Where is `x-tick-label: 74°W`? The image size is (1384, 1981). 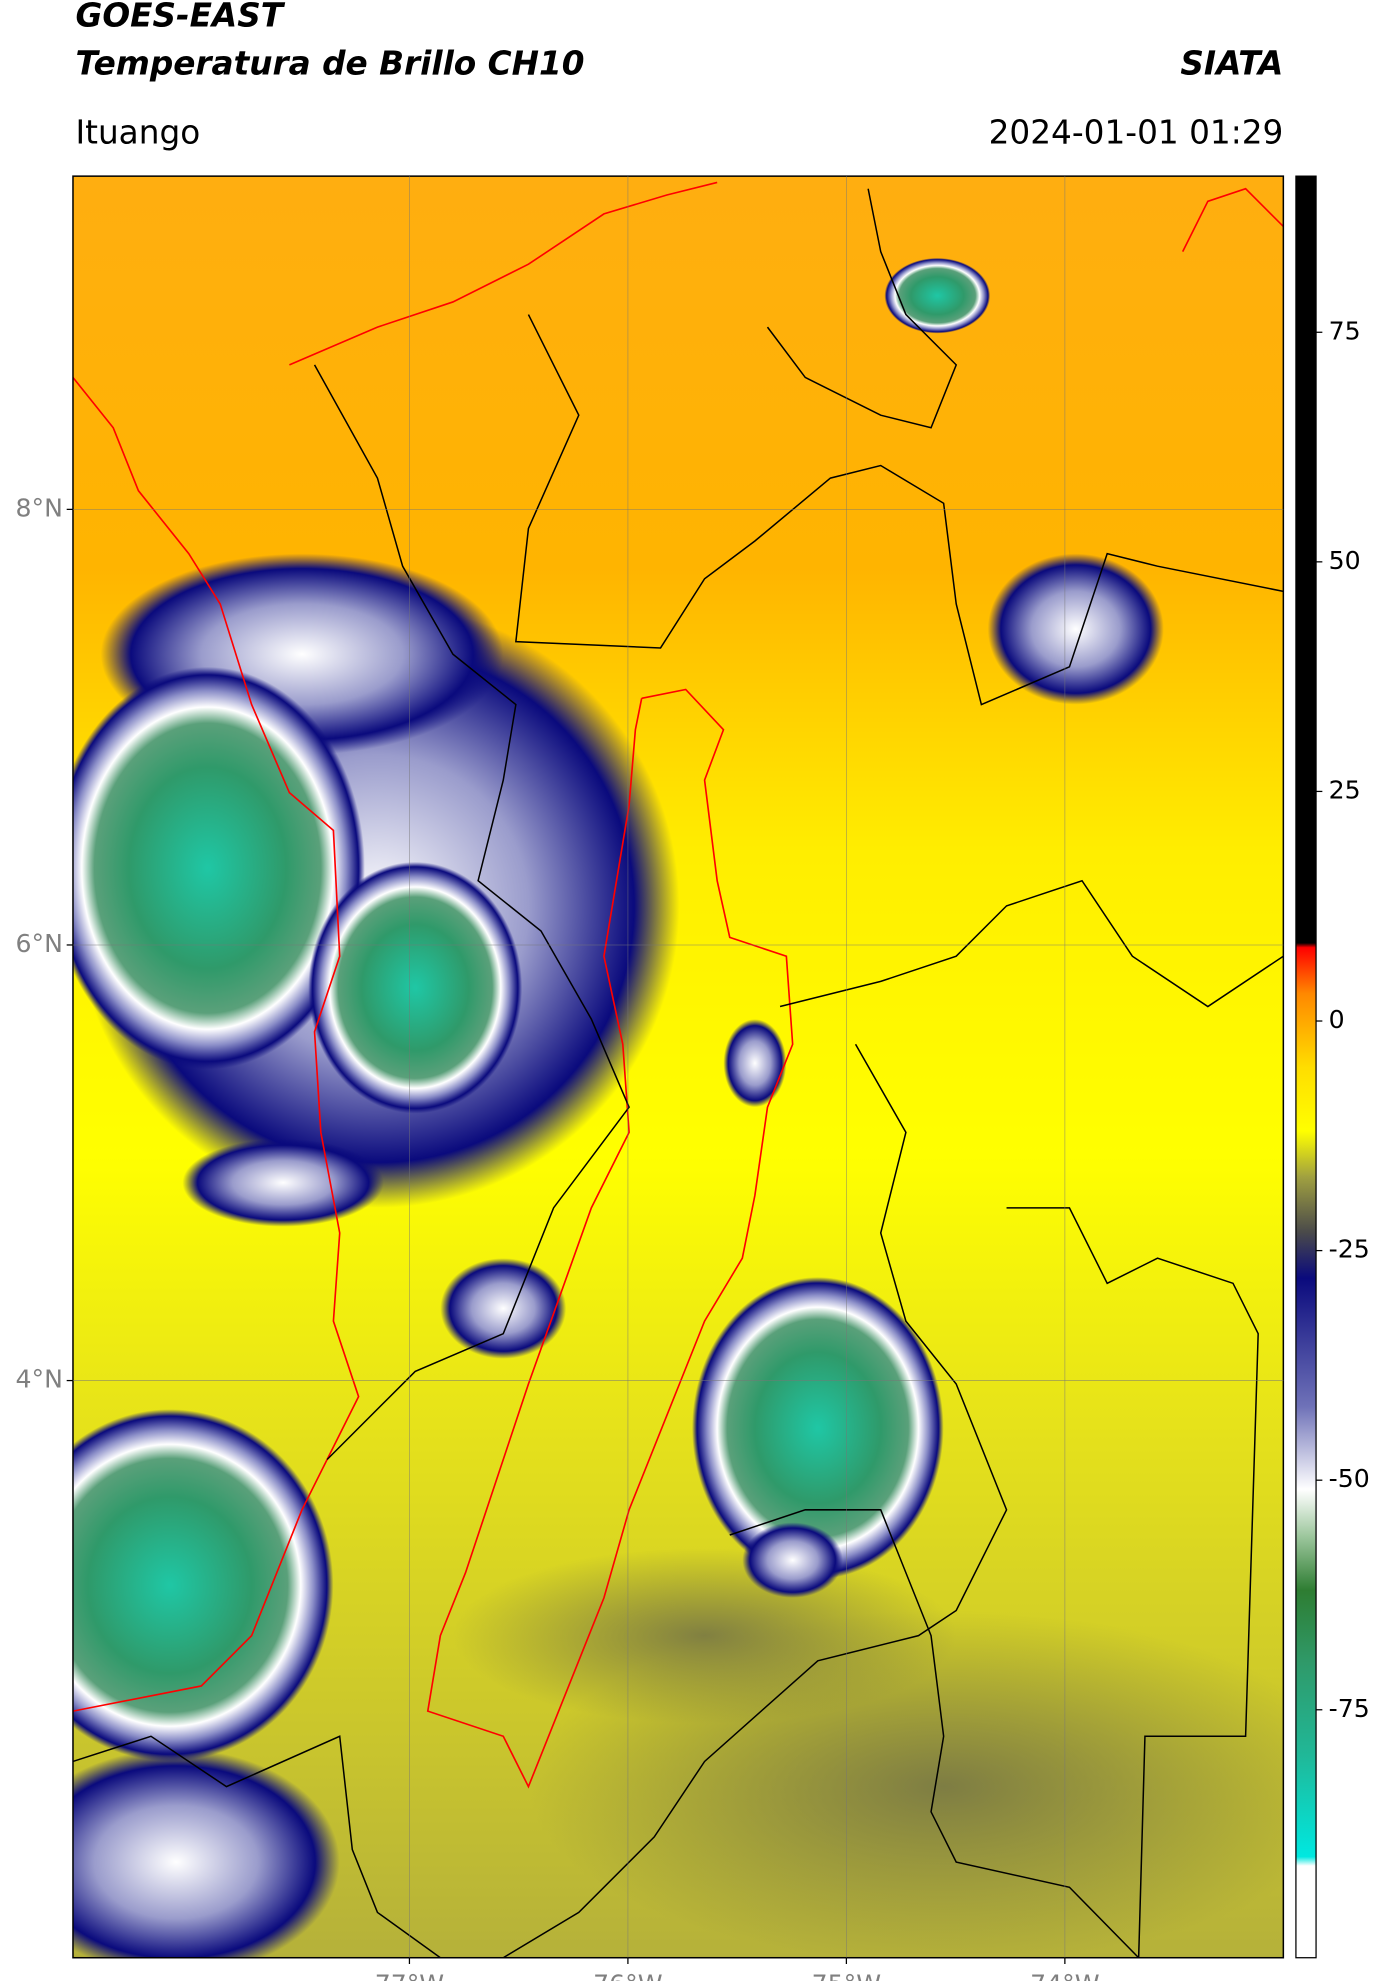
x-tick-label: 74°W is located at coordinates (1065, 1975).